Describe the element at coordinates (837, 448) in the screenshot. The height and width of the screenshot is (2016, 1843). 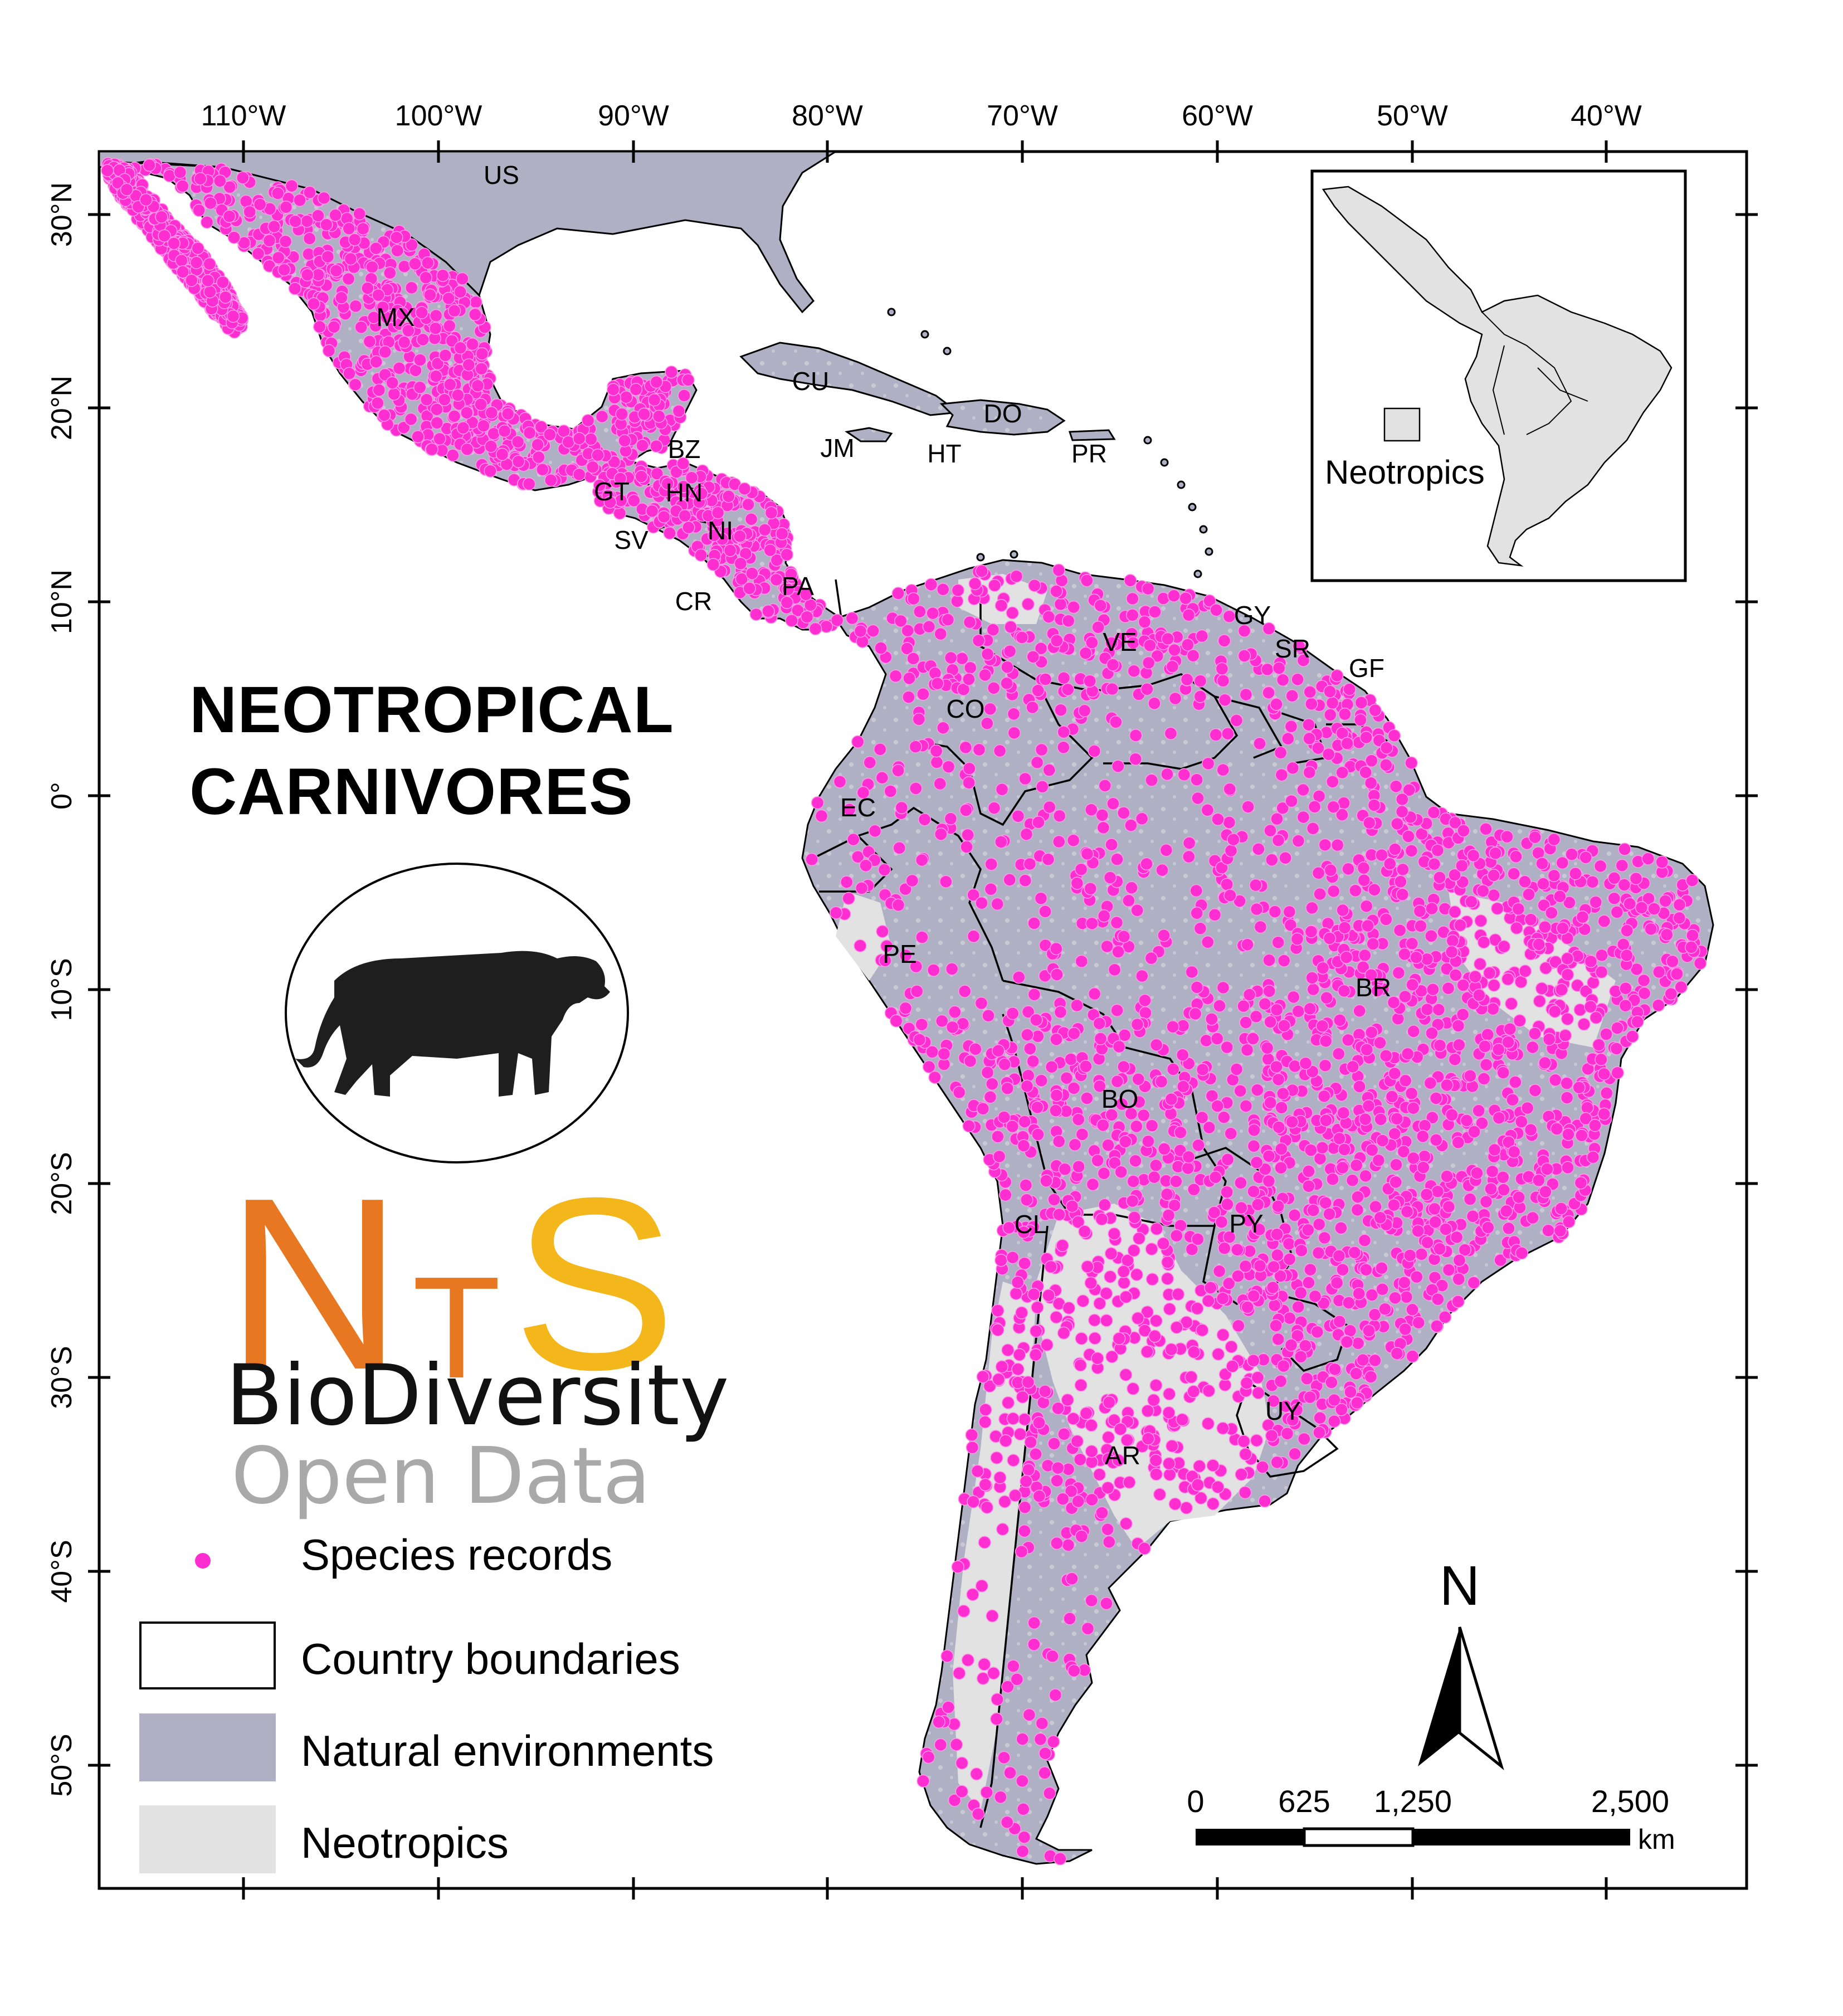
I see `country-label-jm: JM` at that location.